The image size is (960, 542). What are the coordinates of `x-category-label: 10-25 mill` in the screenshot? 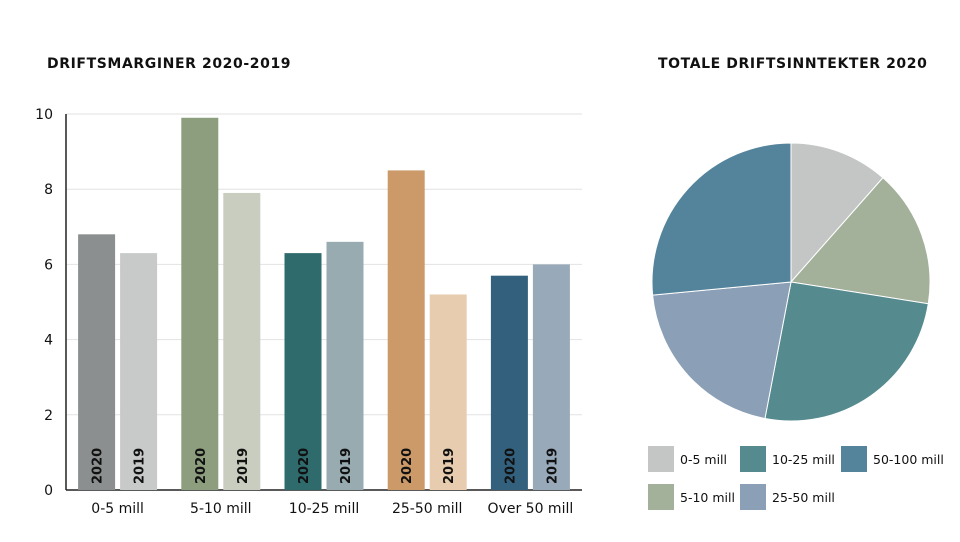 It's located at (324, 509).